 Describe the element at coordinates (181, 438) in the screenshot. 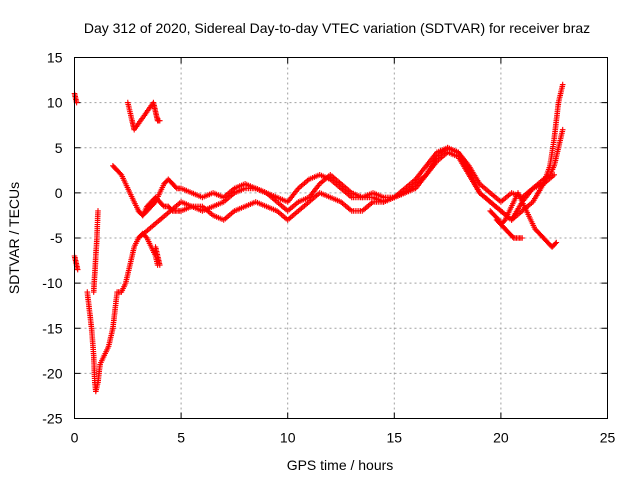

I see `x-tick-label: 5` at that location.